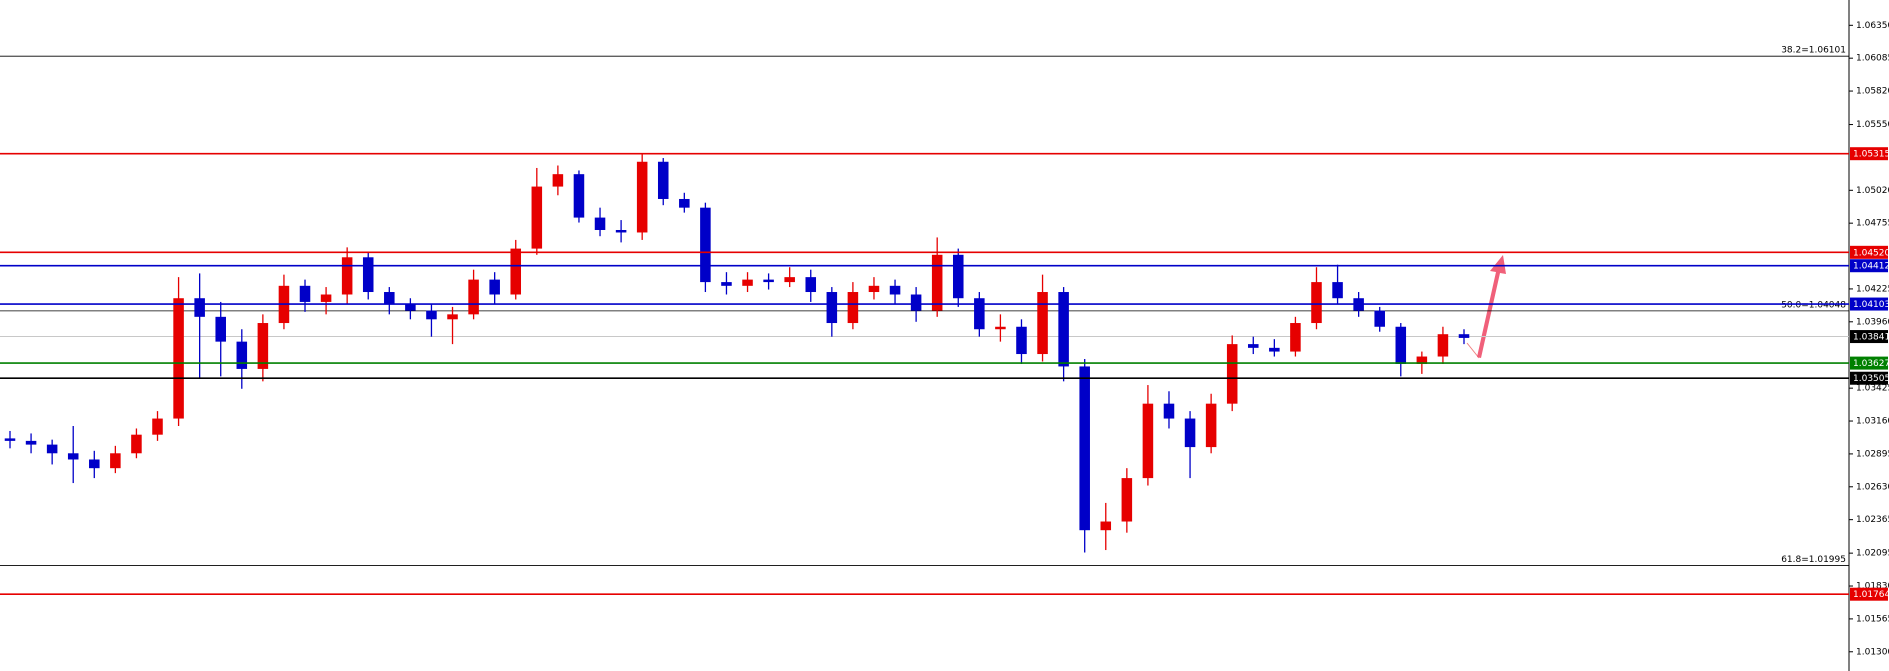  Describe the element at coordinates (1872, 389) in the screenshot. I see `y-tick-label: 1.03425` at that location.